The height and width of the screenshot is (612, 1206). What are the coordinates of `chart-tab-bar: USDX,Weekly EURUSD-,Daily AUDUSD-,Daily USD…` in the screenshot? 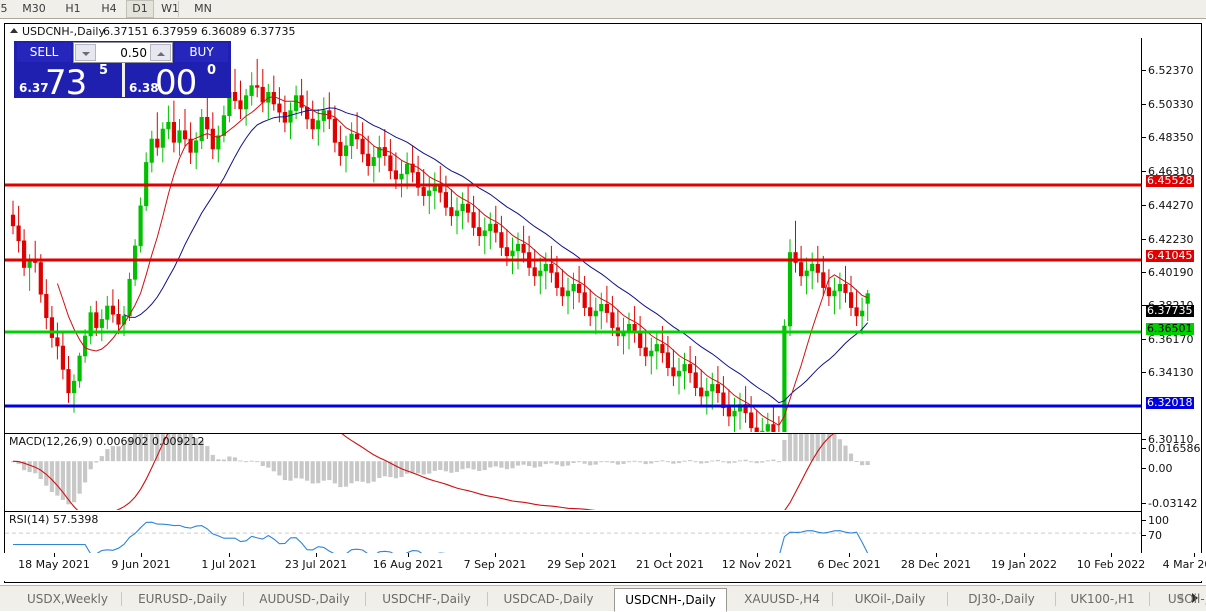 It's located at (603, 598).